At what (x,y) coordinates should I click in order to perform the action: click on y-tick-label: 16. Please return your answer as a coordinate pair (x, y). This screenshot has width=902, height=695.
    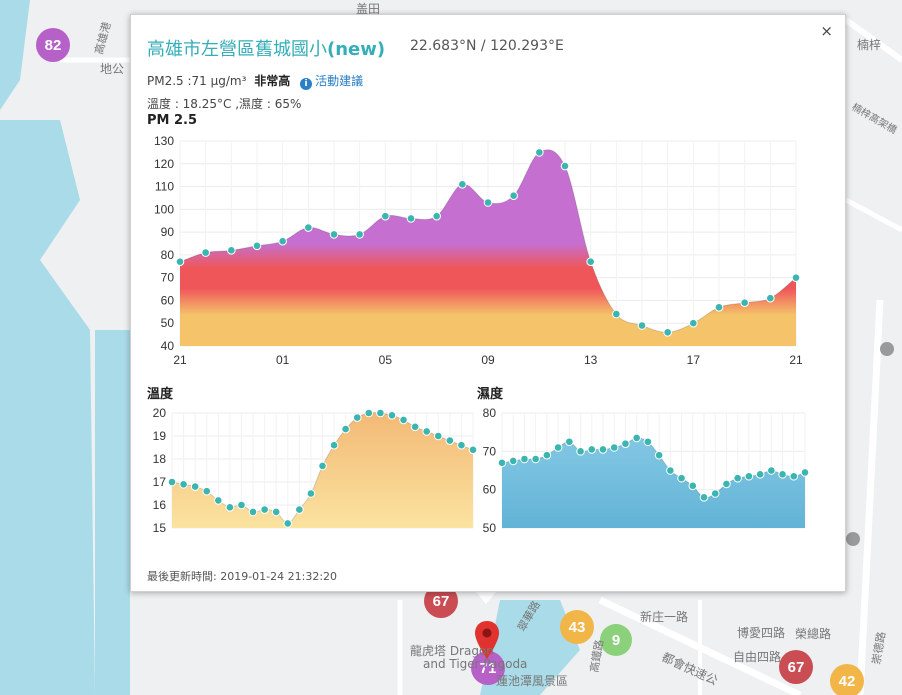
    Looking at the image, I should click on (160, 505).